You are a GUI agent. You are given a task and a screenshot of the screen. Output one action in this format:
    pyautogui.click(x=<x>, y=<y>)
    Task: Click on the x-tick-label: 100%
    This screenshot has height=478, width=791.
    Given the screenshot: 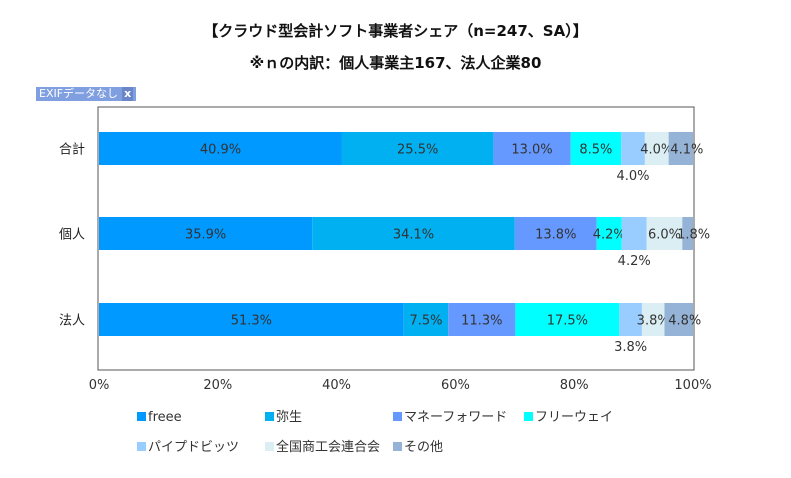 What is the action you would take?
    pyautogui.click(x=692, y=385)
    